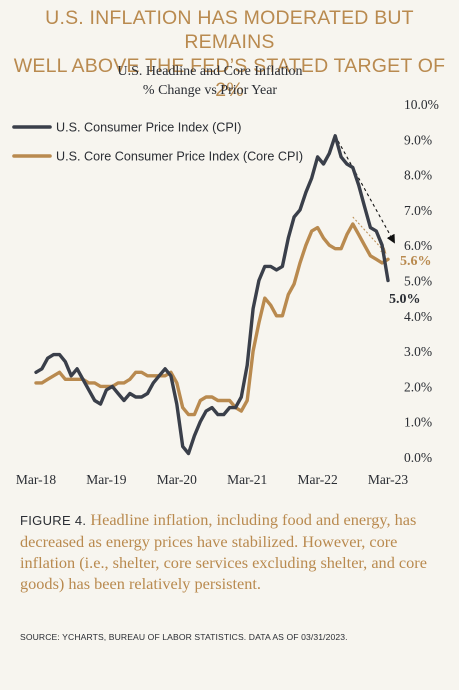 This screenshot has height=690, width=459. I want to click on x-tick-label: Mar-20, so click(177, 479).